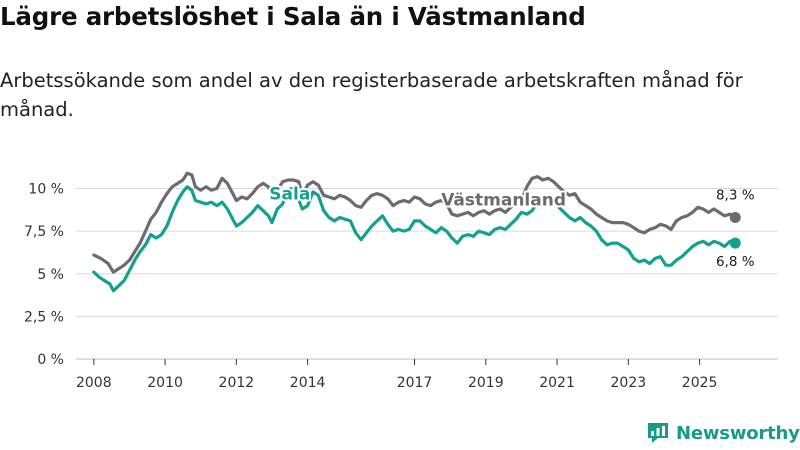  I want to click on x-tick-label: 2025, so click(700, 383).